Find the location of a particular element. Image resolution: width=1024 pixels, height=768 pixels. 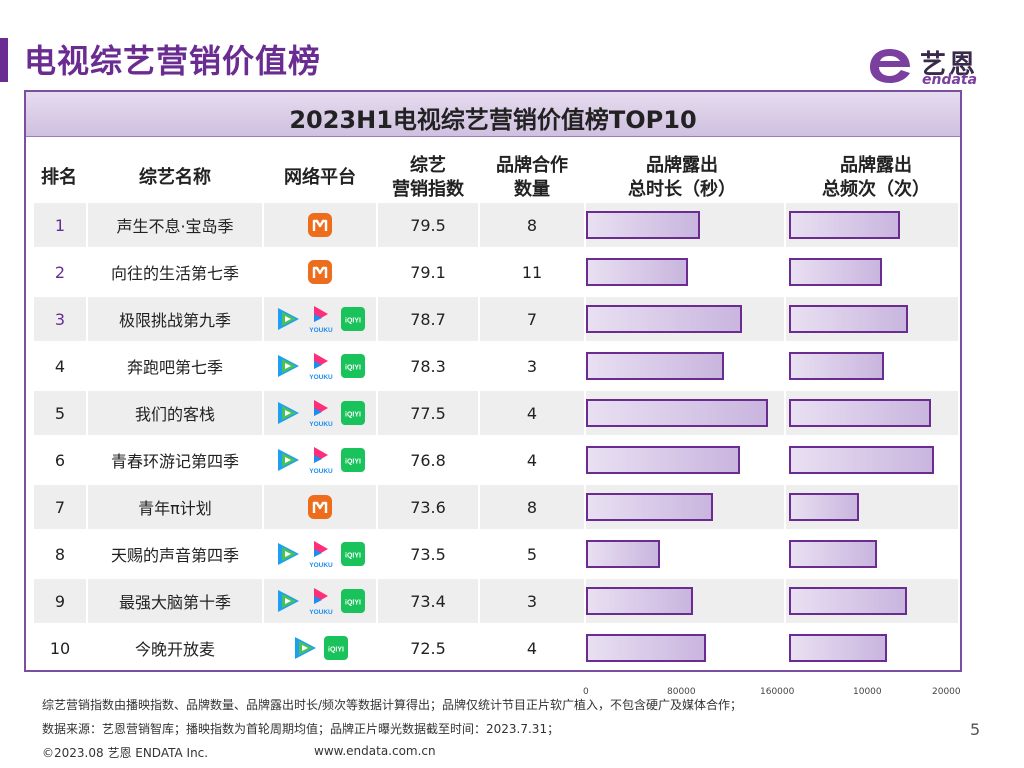

show-name-cell: 天赐的声音第四季 is located at coordinates (175, 554).